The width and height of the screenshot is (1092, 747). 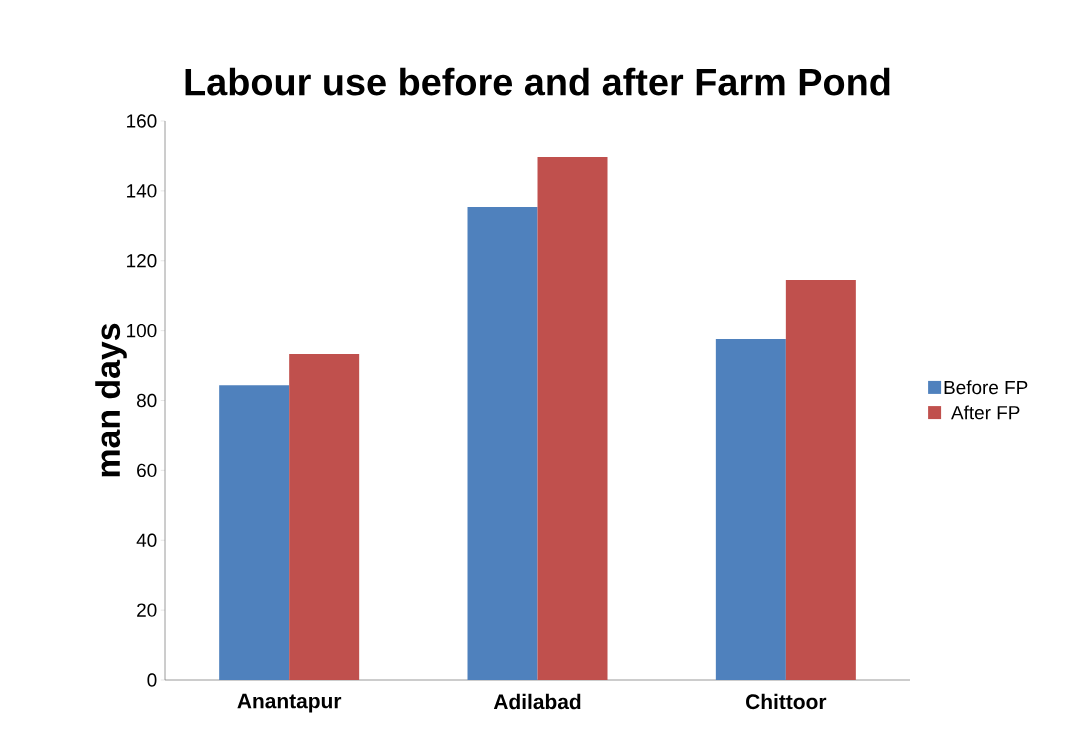 I want to click on y-tick-label: 80, so click(x=147, y=400).